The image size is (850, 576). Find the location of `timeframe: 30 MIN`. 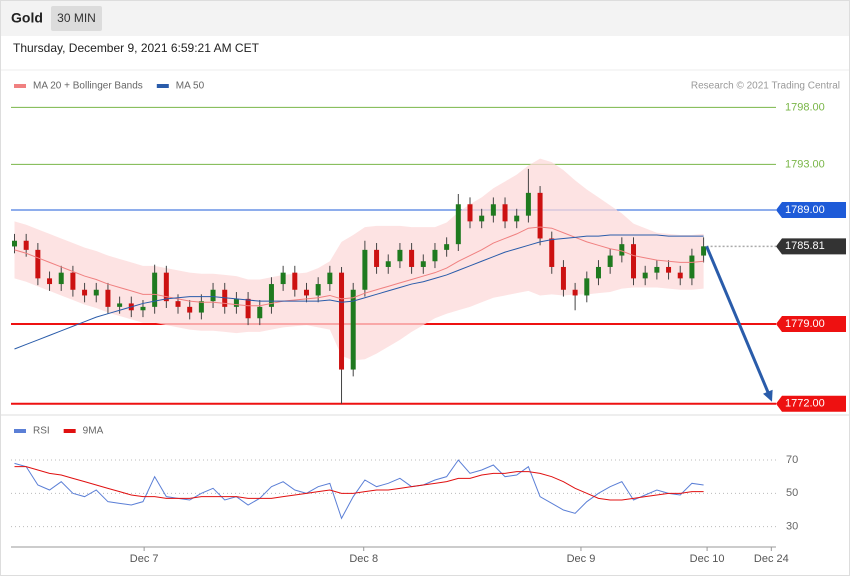

timeframe: 30 MIN is located at coordinates (76, 18).